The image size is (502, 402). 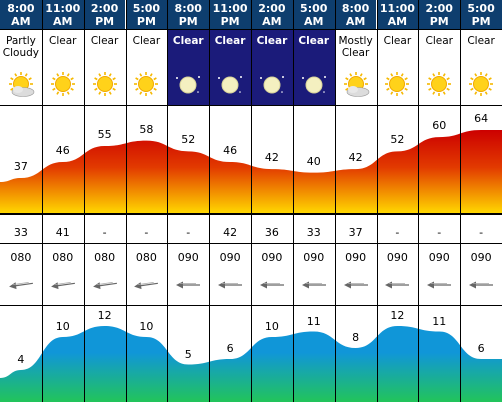 What do you see at coordinates (188, 354) in the screenshot?
I see `wind-speed-value: 5` at bounding box center [188, 354].